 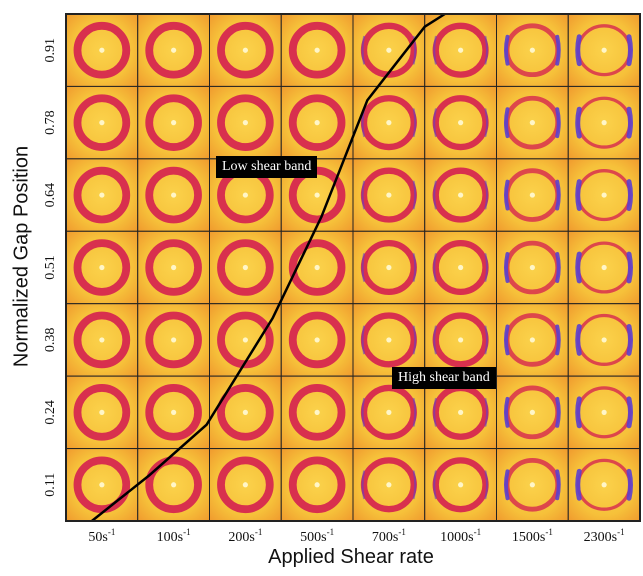 What do you see at coordinates (245, 536) in the screenshot?
I see `x-tick-label: 200s-1` at bounding box center [245, 536].